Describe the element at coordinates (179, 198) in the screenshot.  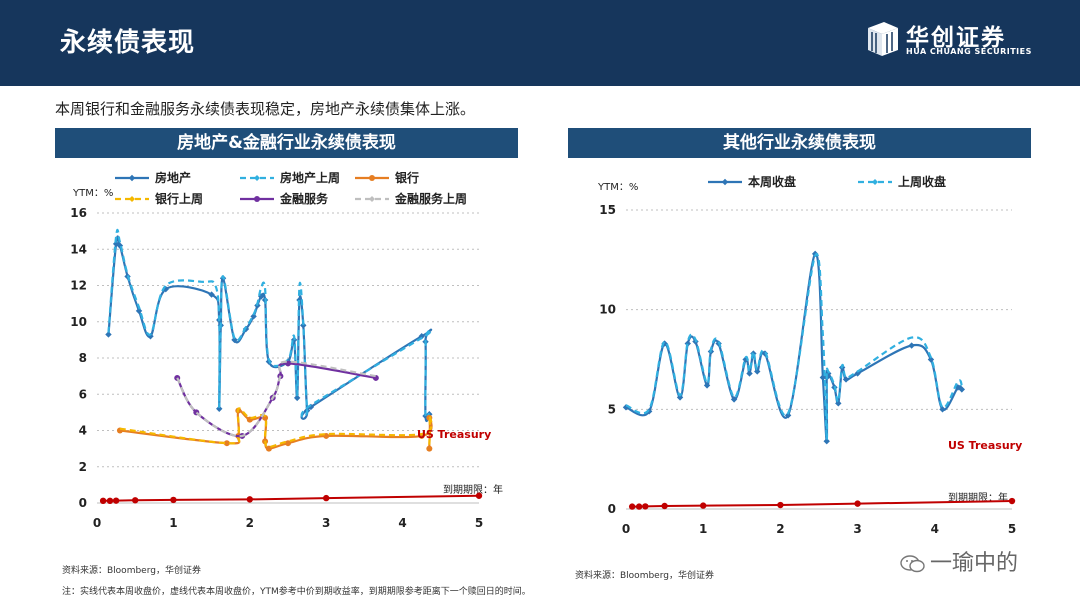
I see `legend-label: 银行上周` at that location.